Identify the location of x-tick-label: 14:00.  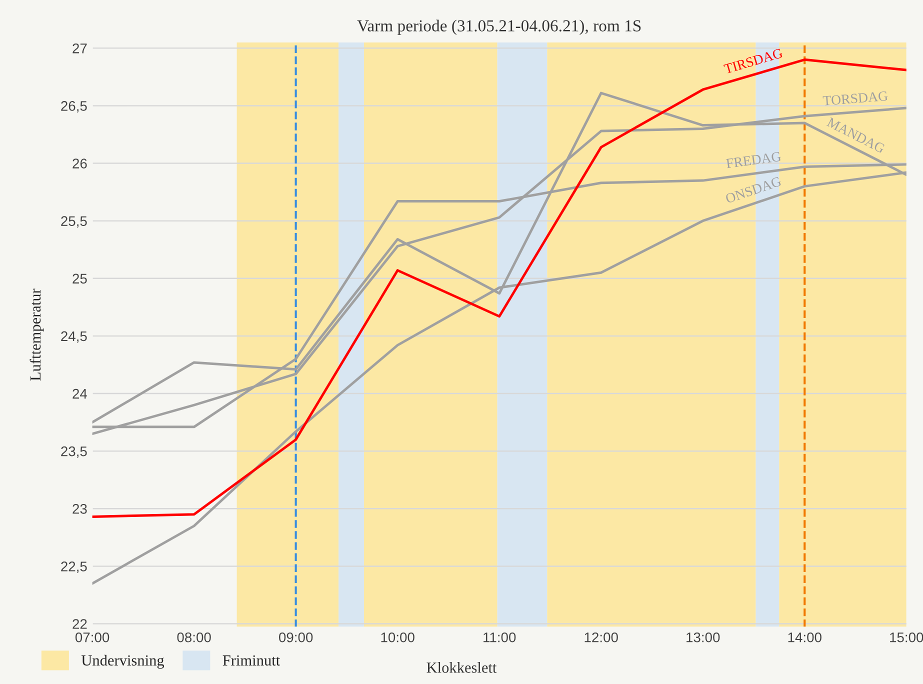
(805, 637).